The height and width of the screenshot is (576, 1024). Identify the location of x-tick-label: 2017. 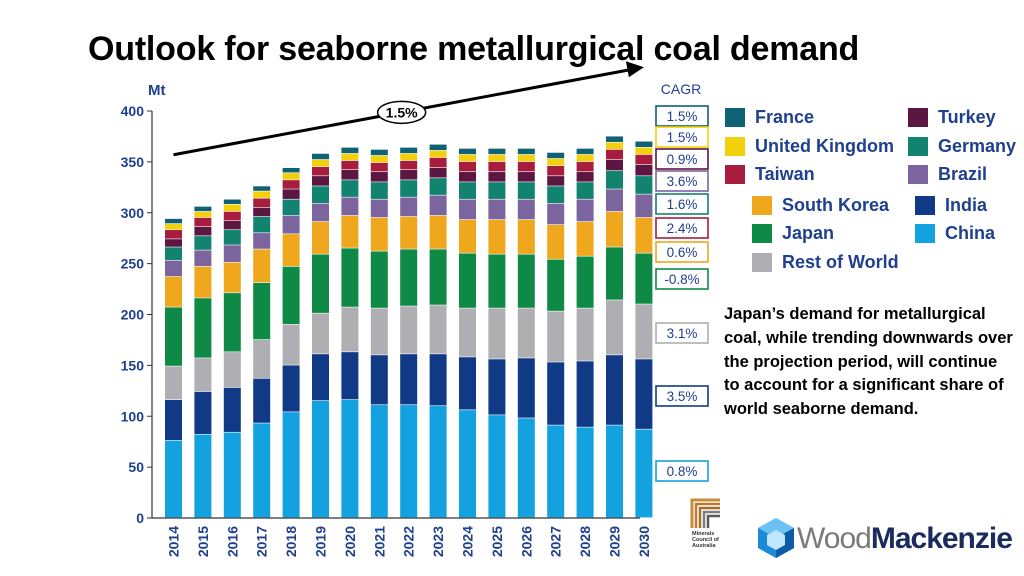
(262, 541).